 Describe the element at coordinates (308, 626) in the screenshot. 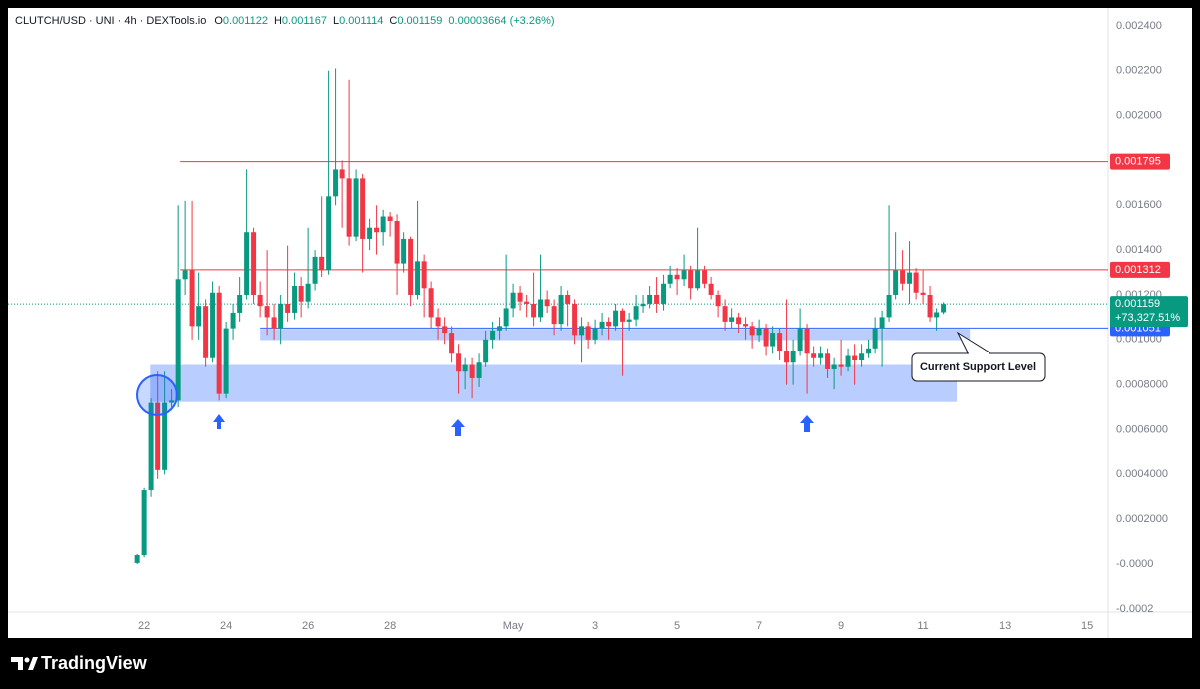

I see `x-tick-label: 26` at that location.